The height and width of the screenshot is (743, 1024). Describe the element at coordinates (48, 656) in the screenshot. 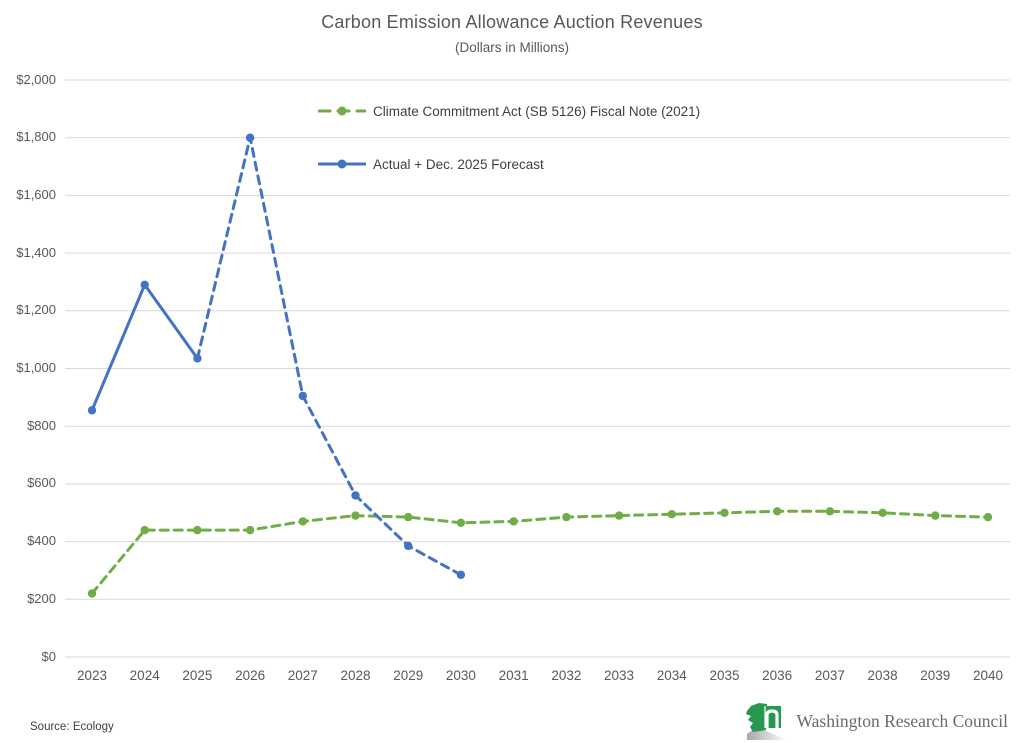

I see `y-tick-label: $0` at that location.